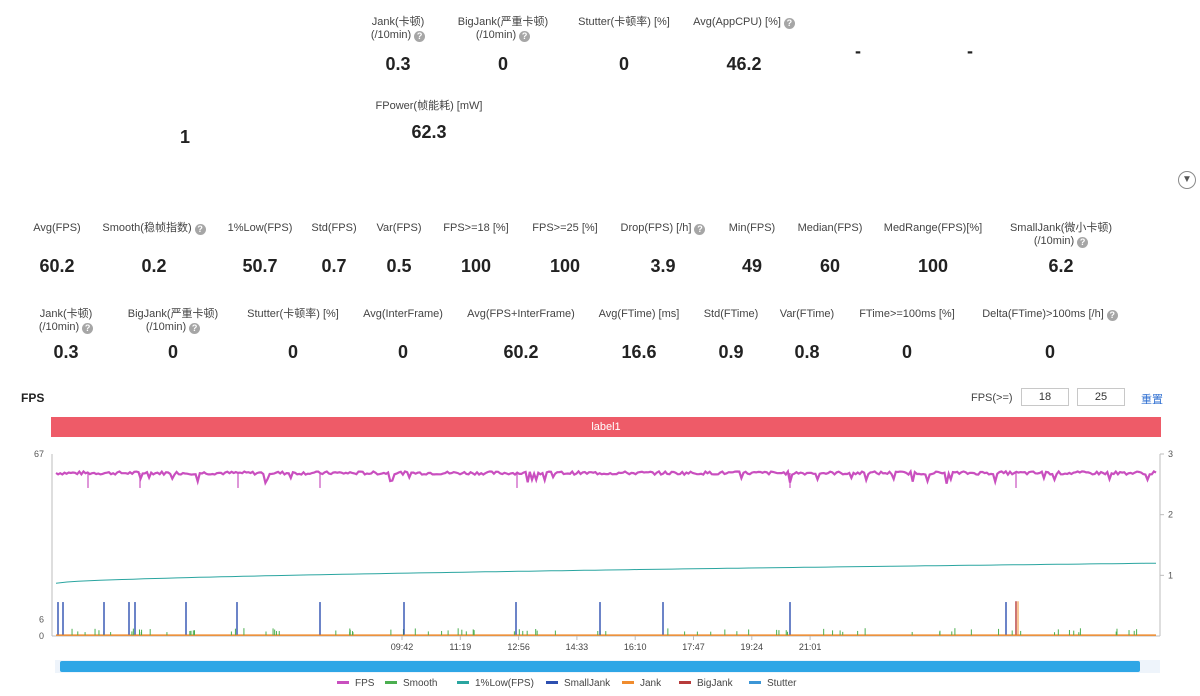 Image resolution: width=1200 pixels, height=696 pixels. Describe the element at coordinates (992, 398) in the screenshot. I see `fps-threshold-label: FPS(>=)` at that location.